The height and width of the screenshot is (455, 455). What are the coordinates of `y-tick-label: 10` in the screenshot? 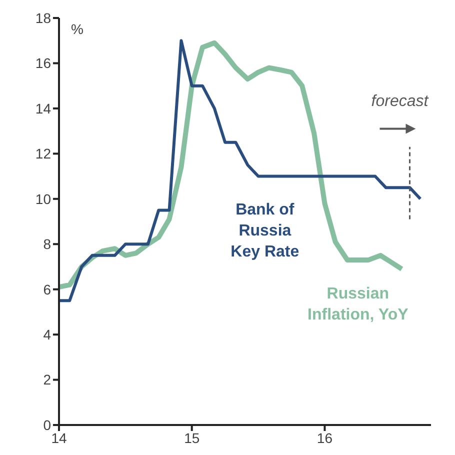 It's located at (43, 198).